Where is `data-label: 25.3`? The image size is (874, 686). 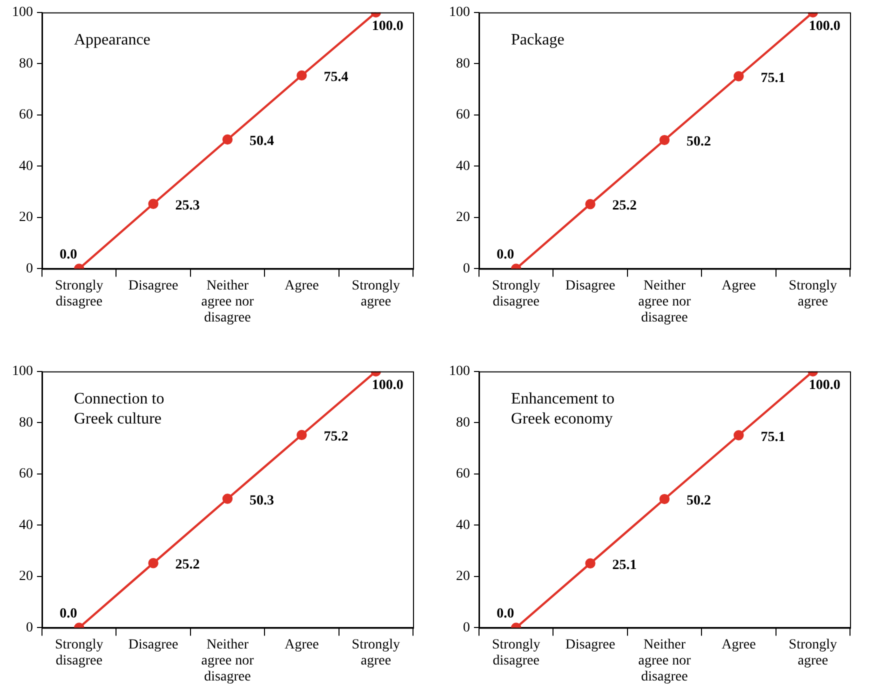 data-label: 25.3 is located at coordinates (187, 206).